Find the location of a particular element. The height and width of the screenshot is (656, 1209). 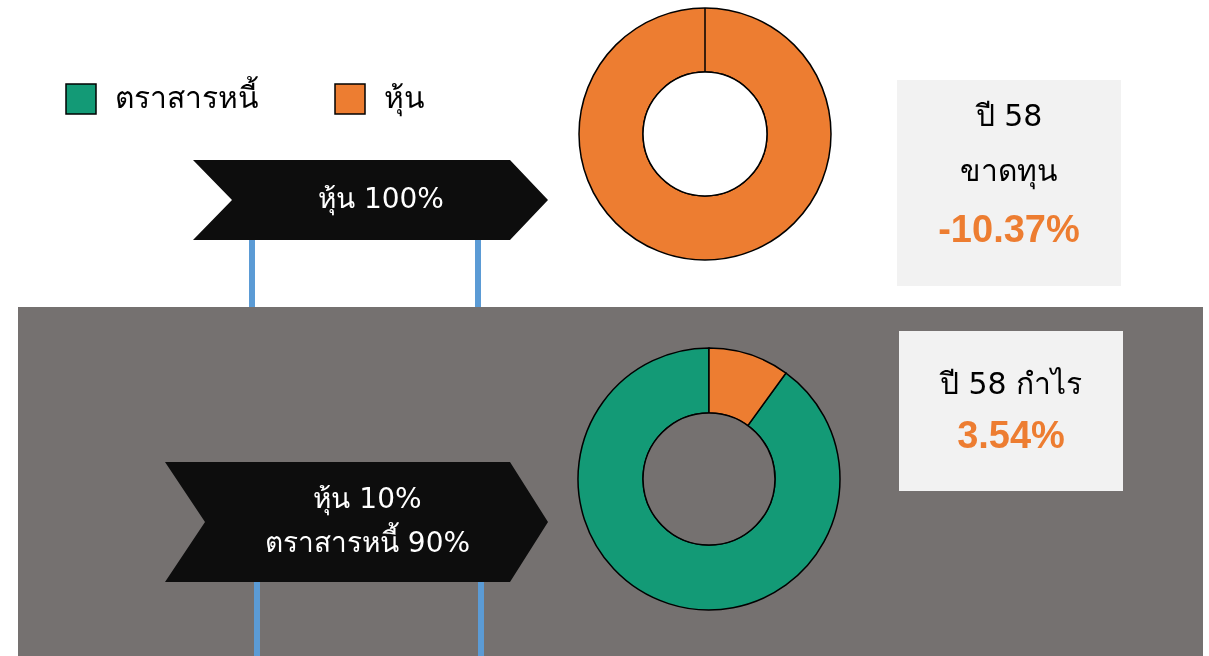

text: ปี 58 กำไร is located at coordinates (1010, 383).